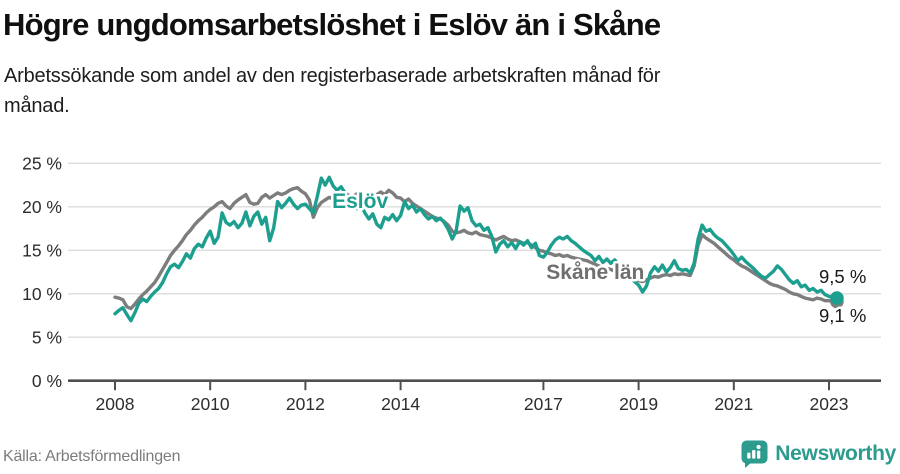 The image size is (900, 474). I want to click on series-label: Skåne län, so click(595, 272).